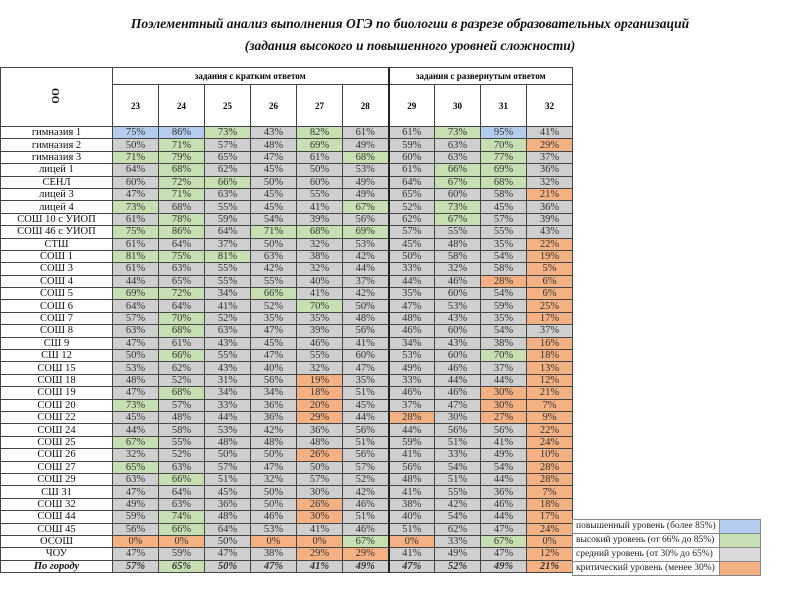 This screenshot has height=600, width=800. I want to click on percent-cell: 19%, so click(319, 380).